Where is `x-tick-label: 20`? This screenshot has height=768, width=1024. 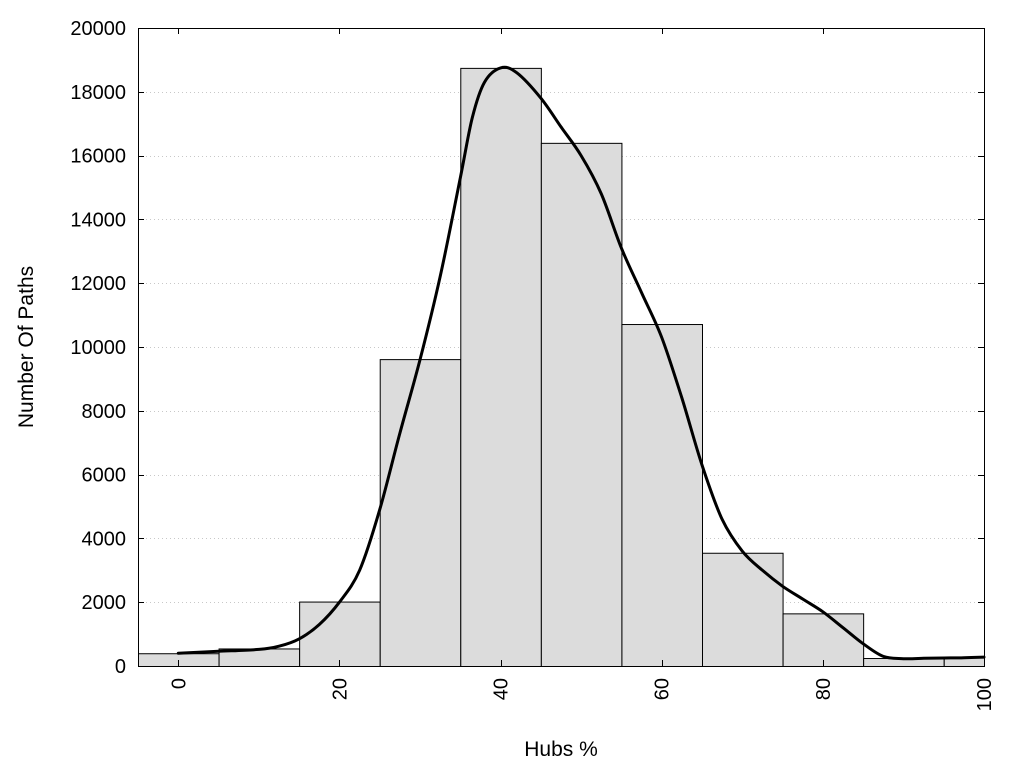
x-tick-label: 20 is located at coordinates (340, 689).